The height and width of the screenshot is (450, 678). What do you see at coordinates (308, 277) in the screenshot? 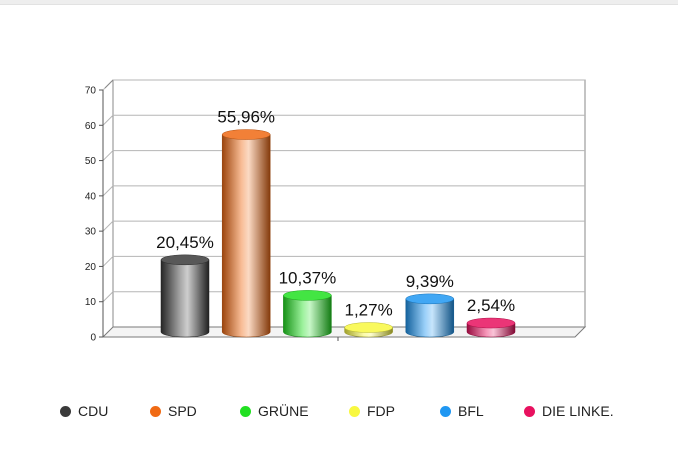
I see `data-label: 10,37%` at bounding box center [308, 277].